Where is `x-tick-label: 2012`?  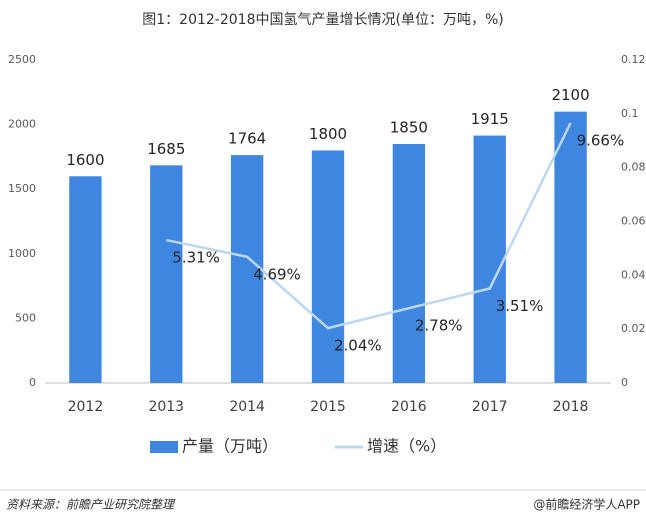
x-tick-label: 2012 is located at coordinates (86, 407).